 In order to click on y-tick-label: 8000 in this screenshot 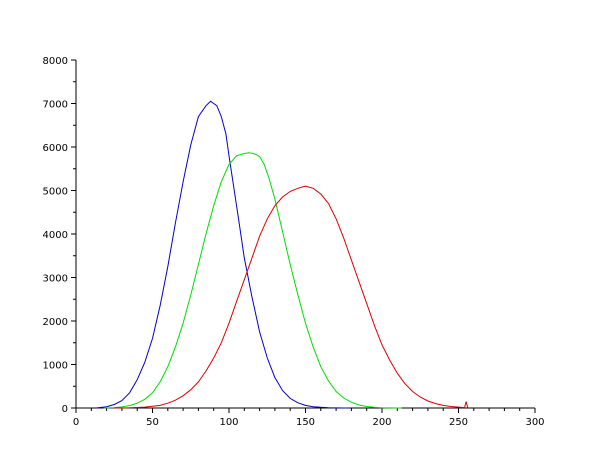, I will do `click(55, 61)`.